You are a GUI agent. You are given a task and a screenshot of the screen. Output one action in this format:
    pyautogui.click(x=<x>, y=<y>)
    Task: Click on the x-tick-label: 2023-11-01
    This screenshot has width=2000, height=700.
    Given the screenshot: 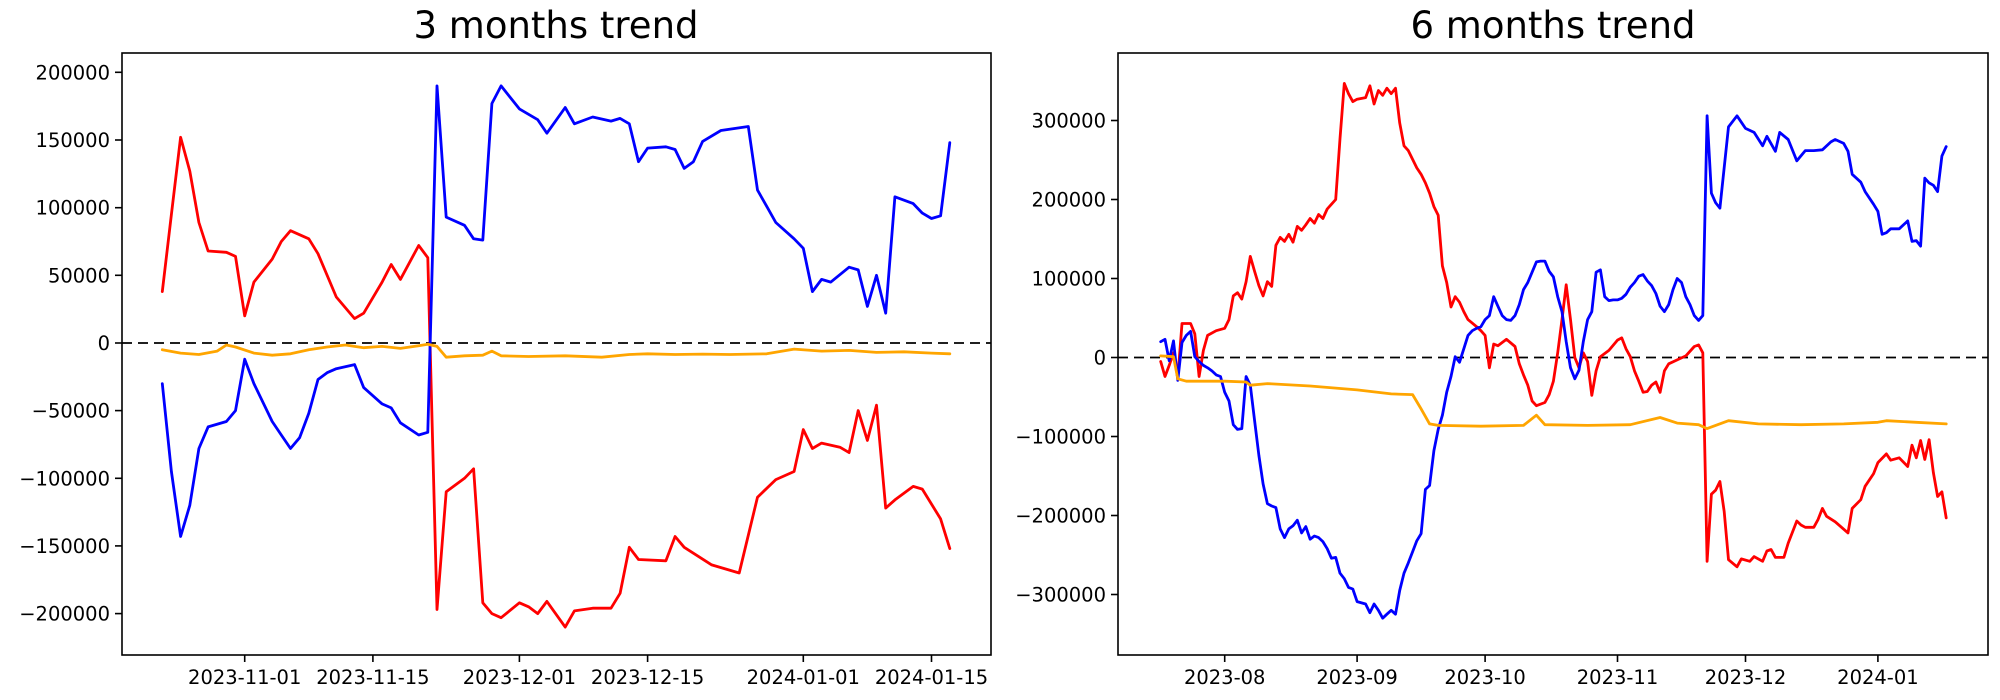 What is the action you would take?
    pyautogui.click(x=244, y=677)
    